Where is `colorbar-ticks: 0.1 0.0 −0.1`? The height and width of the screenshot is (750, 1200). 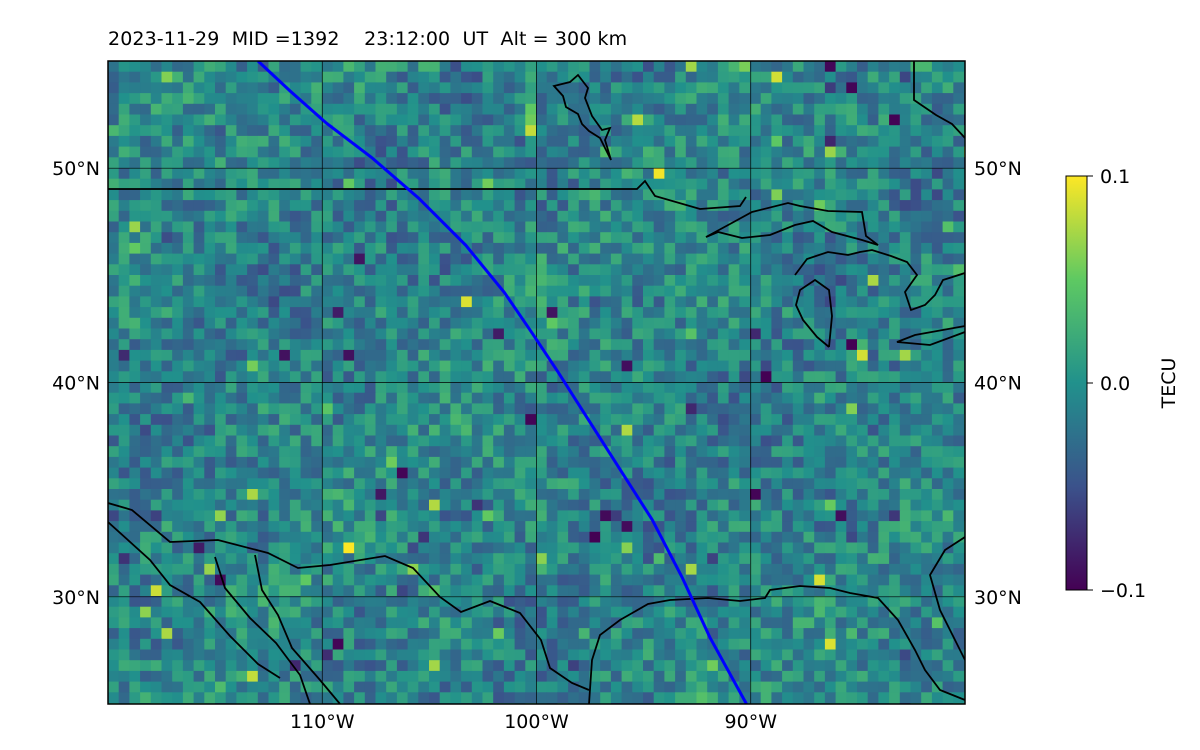 colorbar-ticks: 0.1 0.0 −0.1 is located at coordinates (1116, 384).